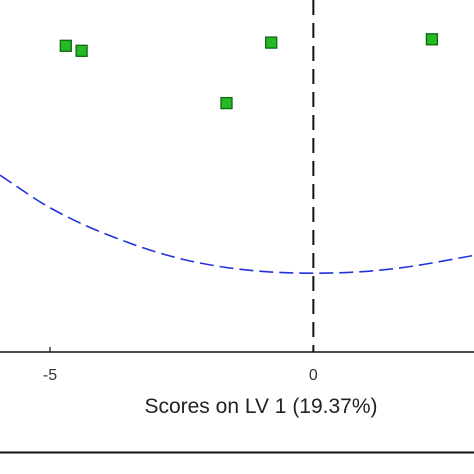 The image size is (474, 474). Describe the element at coordinates (313, 375) in the screenshot. I see `x-tick-label-1: 0` at that location.